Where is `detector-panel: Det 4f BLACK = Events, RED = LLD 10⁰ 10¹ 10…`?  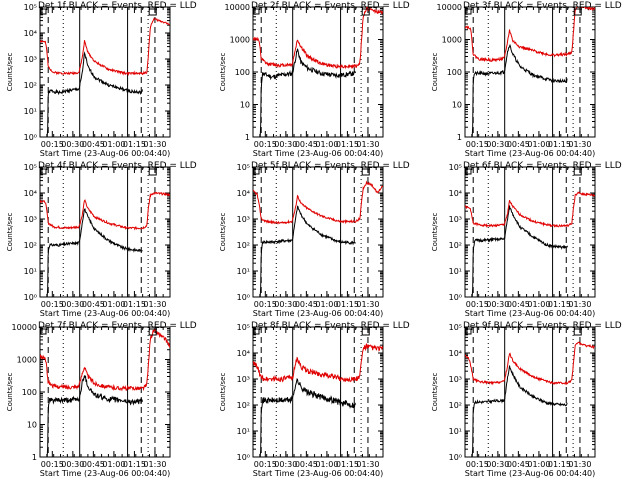
detector-panel: Det 4f BLACK = Events, RED = LLD 10⁰ 10¹ 10… is located at coordinates (101, 239).